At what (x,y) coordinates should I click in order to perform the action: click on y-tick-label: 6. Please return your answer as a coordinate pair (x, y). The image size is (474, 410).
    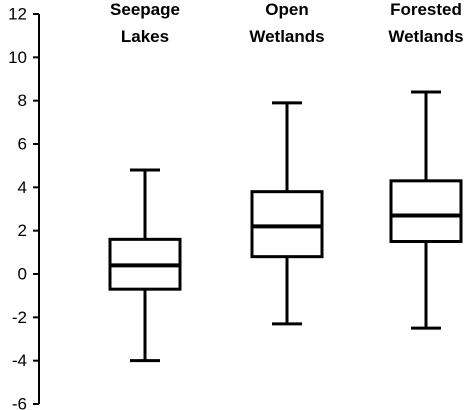
    Looking at the image, I should click on (22, 144).